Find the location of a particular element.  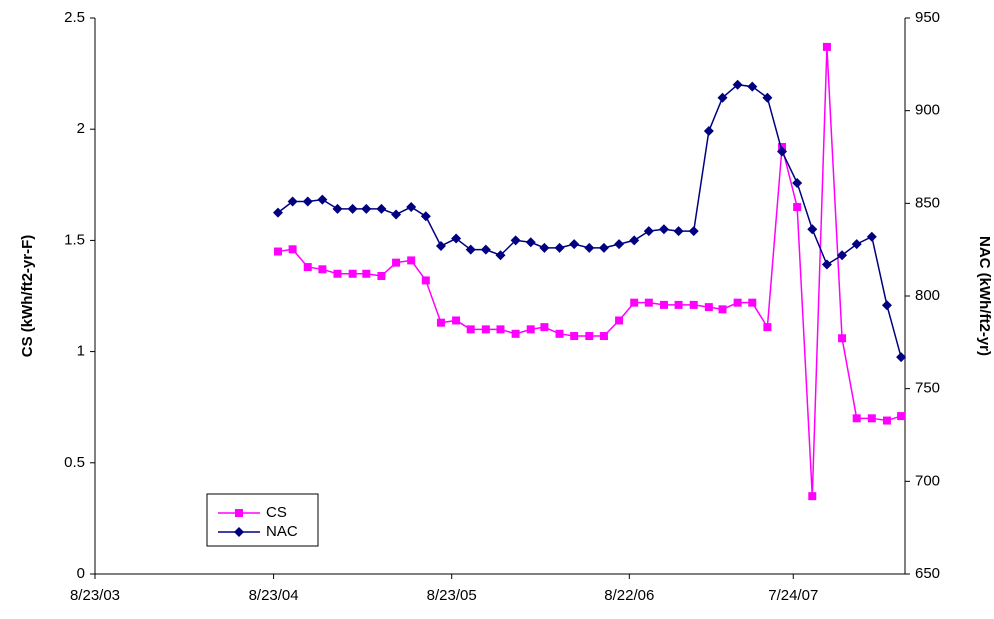

y-tick-label: 2.5 is located at coordinates (74, 17).